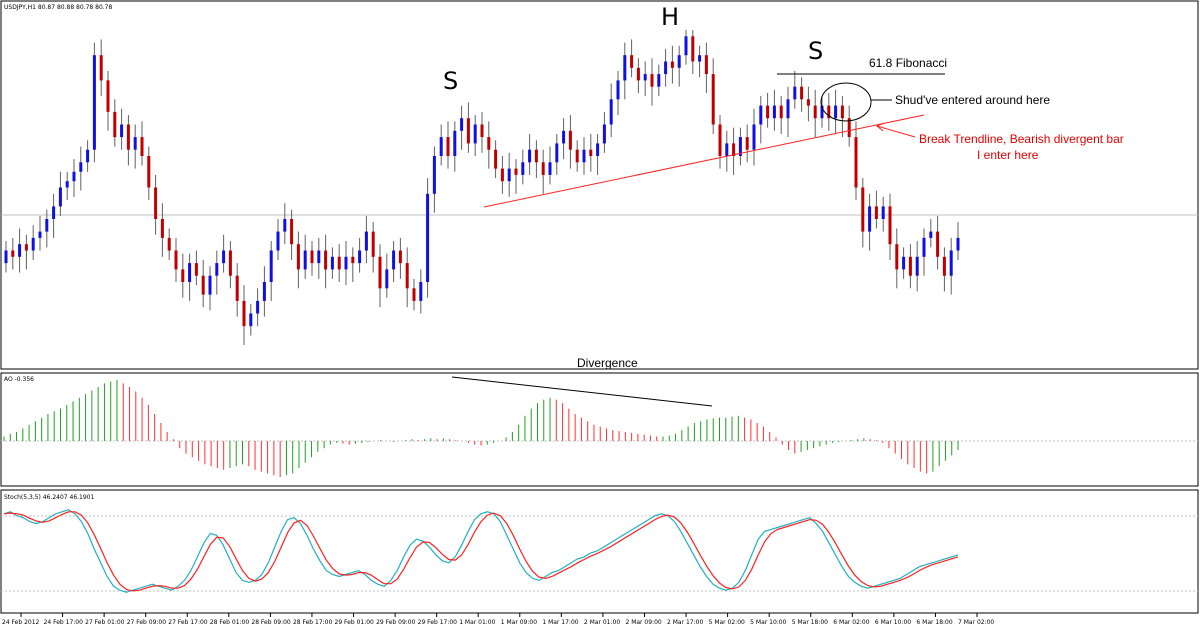  Describe the element at coordinates (1021, 139) in the screenshot. I see `break-note-line1: Break Trendline, Bearish divergent bar` at that location.